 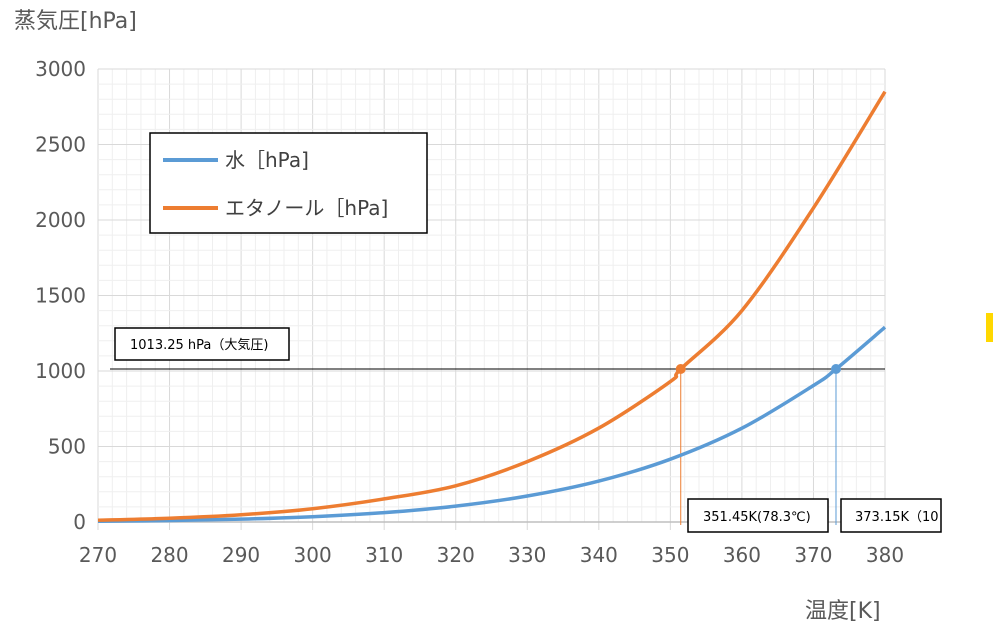 I want to click on x-tick-label: 340, so click(x=599, y=555).